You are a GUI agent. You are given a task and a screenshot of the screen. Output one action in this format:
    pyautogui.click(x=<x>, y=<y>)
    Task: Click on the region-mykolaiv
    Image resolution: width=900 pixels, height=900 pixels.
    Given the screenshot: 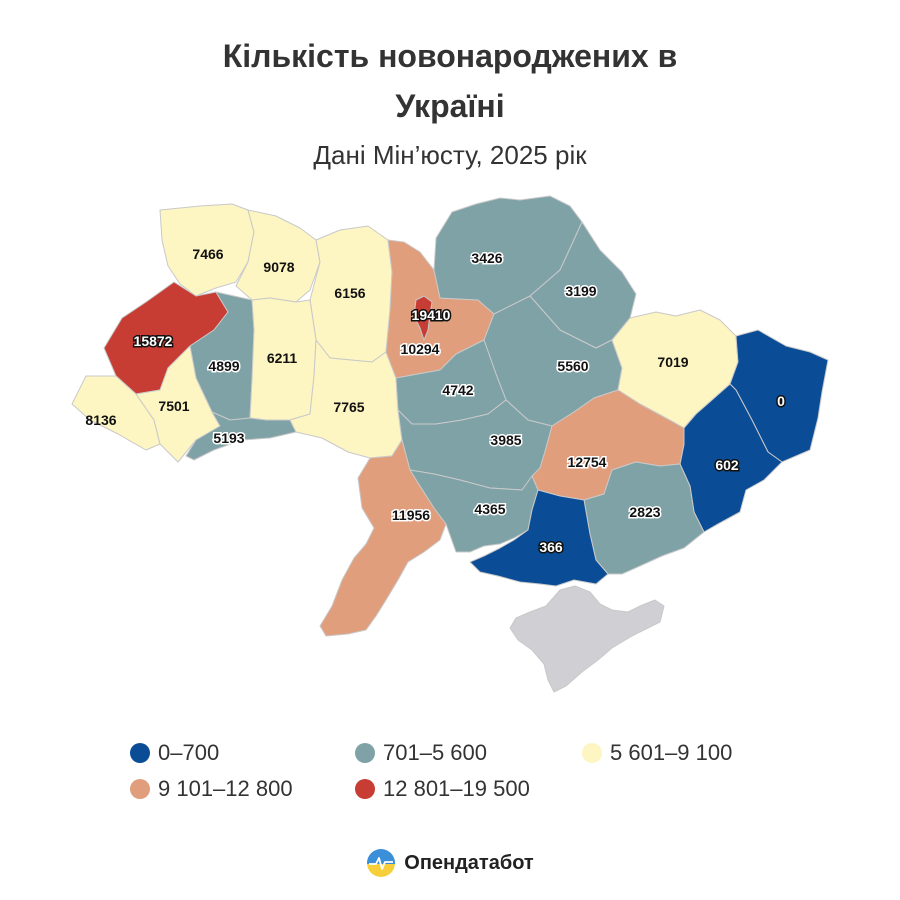 What is the action you would take?
    pyautogui.click(x=474, y=511)
    